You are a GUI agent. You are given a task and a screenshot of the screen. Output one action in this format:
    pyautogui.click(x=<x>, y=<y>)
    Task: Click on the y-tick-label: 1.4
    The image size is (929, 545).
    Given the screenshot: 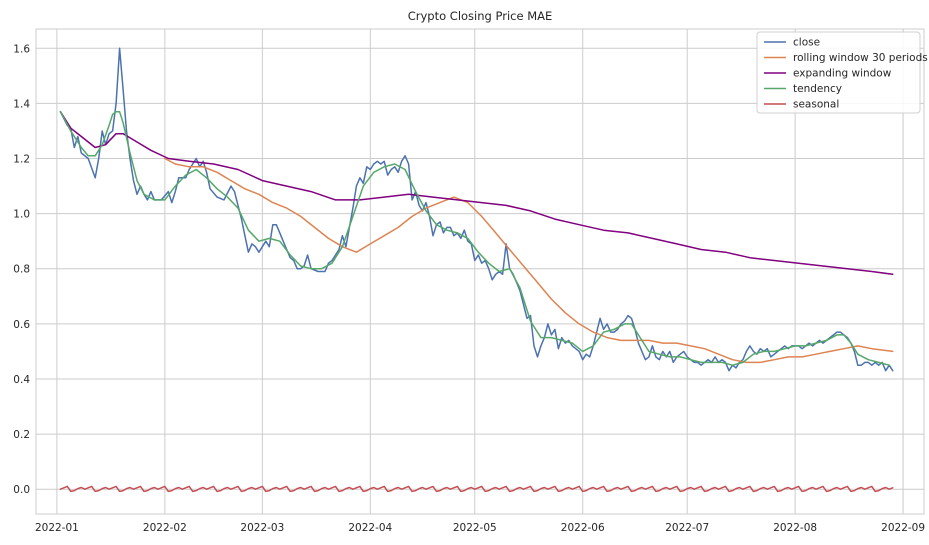 What is the action you would take?
    pyautogui.click(x=21, y=104)
    